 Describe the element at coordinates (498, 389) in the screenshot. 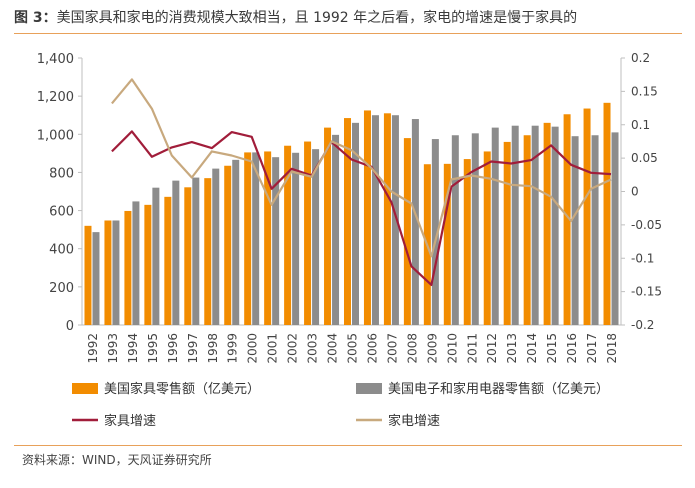

I see `legend-label-appliance-sales: 美国电子和家用电器零售额（亿美元）` at that location.